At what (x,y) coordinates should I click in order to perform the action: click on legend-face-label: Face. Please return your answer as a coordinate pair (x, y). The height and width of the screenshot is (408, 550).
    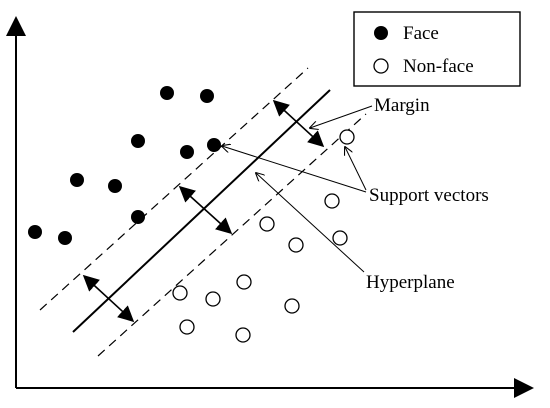
    Looking at the image, I should click on (421, 33).